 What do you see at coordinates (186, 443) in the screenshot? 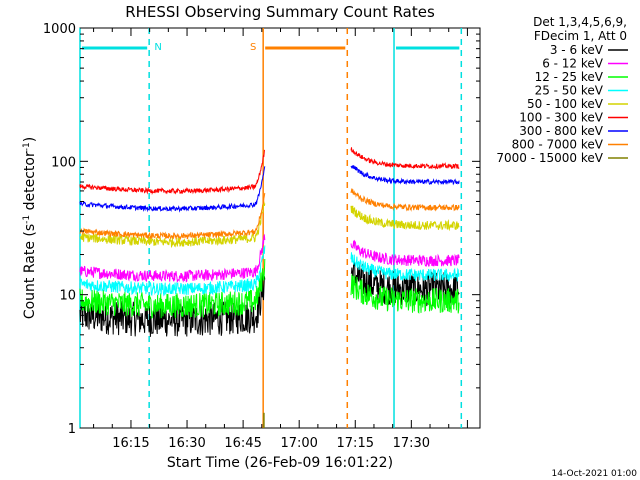
I see `x-tick-label: 16:30` at bounding box center [186, 443].